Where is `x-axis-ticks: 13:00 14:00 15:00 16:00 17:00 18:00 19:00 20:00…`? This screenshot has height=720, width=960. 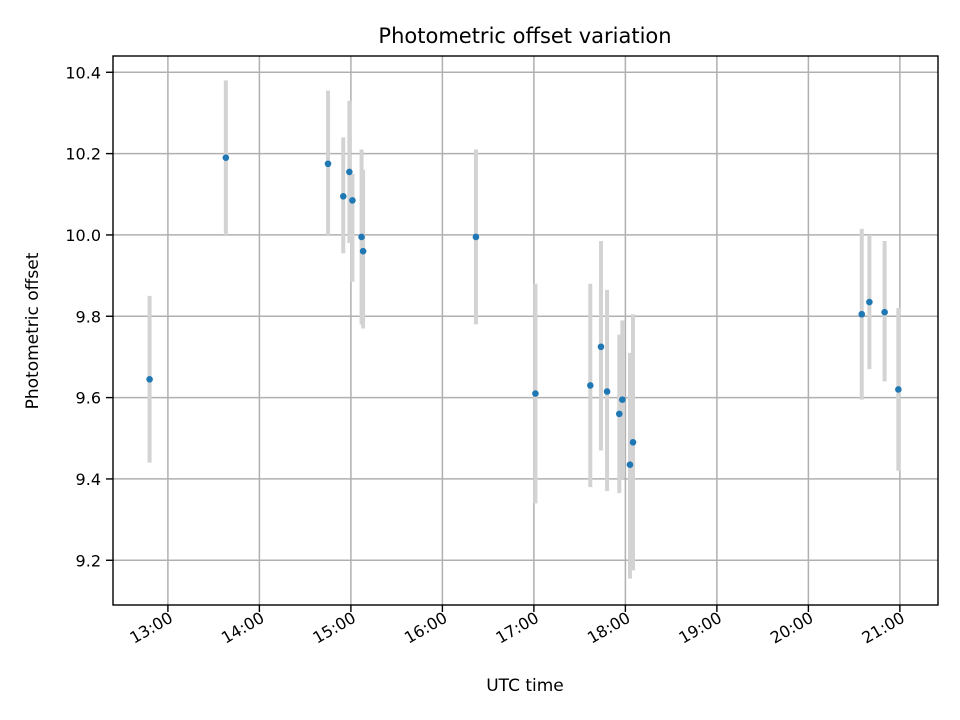
x-axis-ticks: 13:00 14:00 15:00 16:00 17:00 18:00 19:00 20:00… is located at coordinates (517, 626).